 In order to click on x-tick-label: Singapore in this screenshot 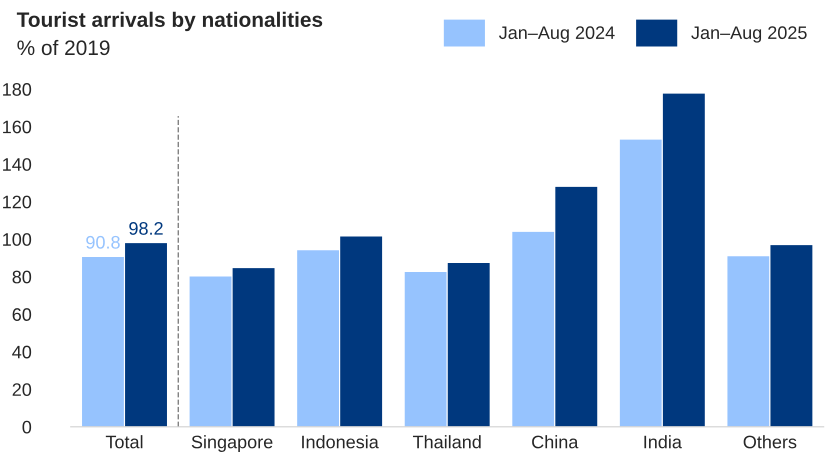, I will do `click(232, 443)`.